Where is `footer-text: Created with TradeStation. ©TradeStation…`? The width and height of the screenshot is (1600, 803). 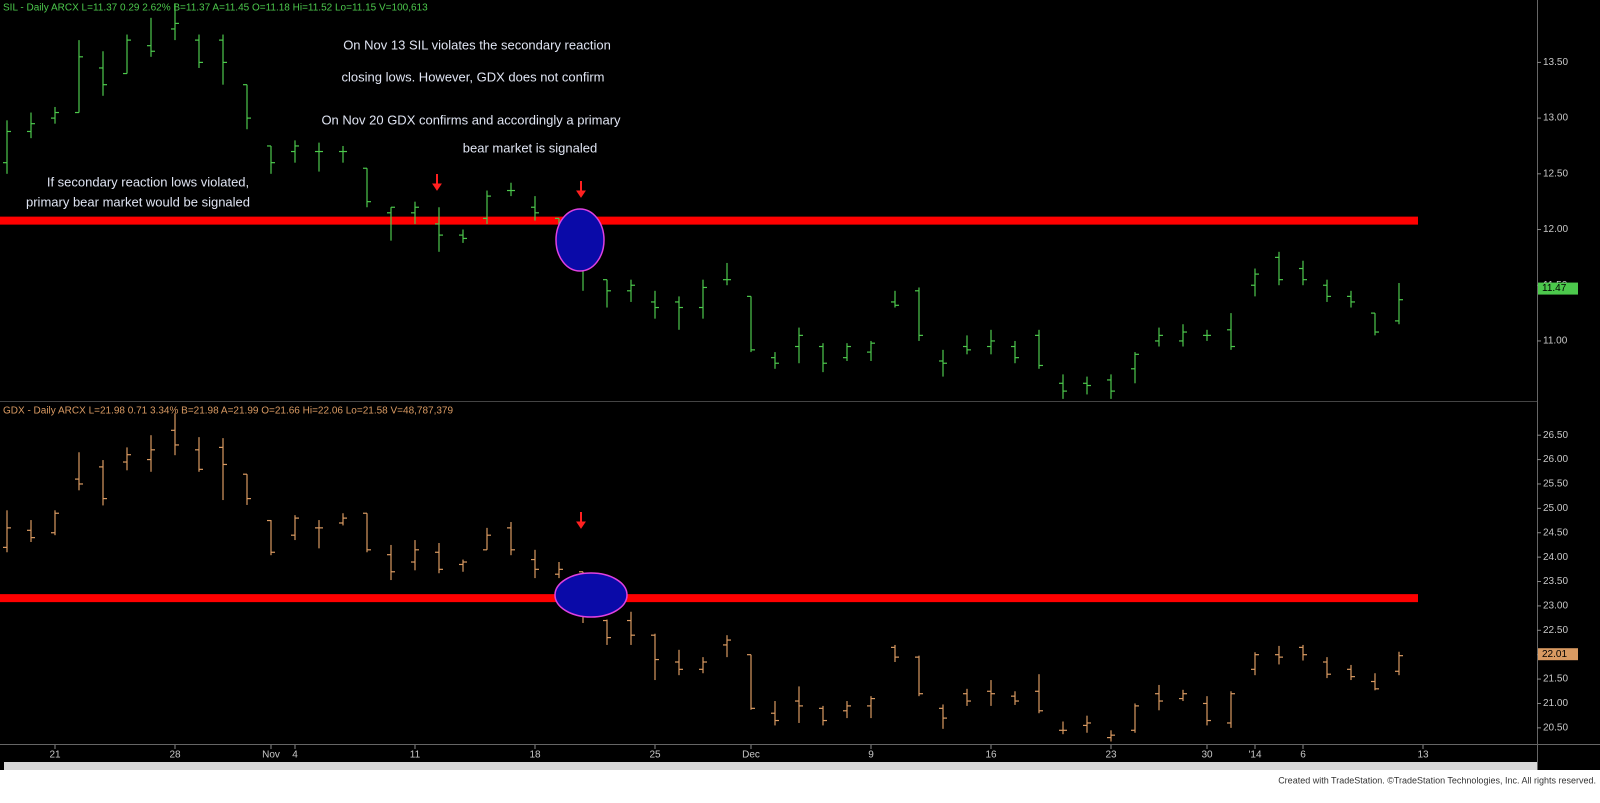
footer-text: Created with TradeStation. ©TradeStation… is located at coordinates (1437, 780).